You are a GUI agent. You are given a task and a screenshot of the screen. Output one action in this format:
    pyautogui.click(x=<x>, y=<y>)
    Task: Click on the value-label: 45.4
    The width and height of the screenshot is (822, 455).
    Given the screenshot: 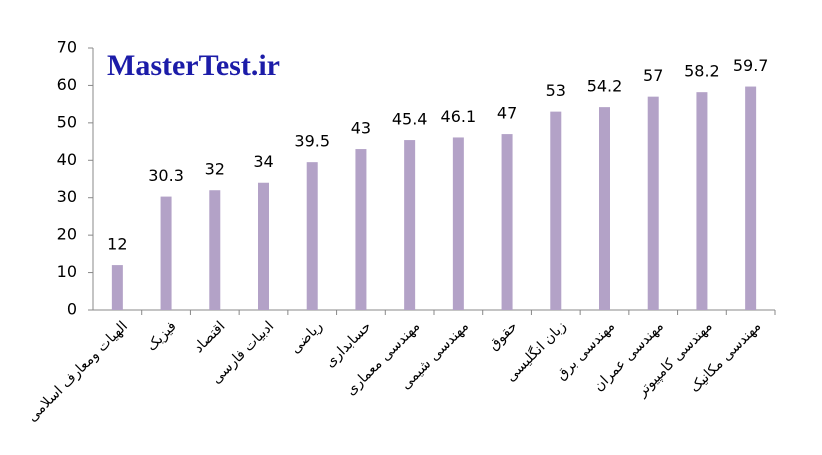 What is the action you would take?
    pyautogui.click(x=410, y=119)
    